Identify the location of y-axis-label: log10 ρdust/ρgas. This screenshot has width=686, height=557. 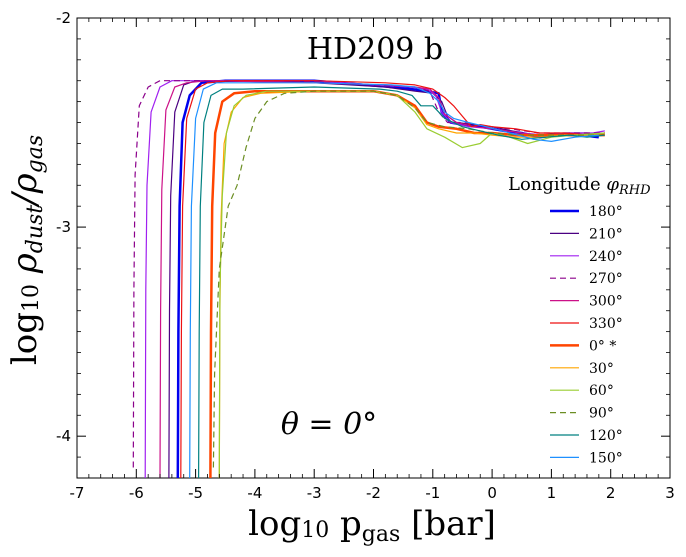
(26, 250).